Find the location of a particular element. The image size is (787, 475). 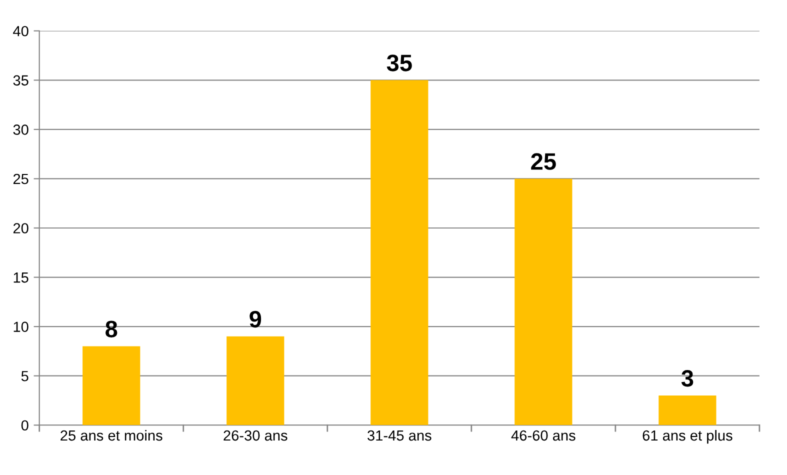

y-tick-label: 25 is located at coordinates (20, 179).